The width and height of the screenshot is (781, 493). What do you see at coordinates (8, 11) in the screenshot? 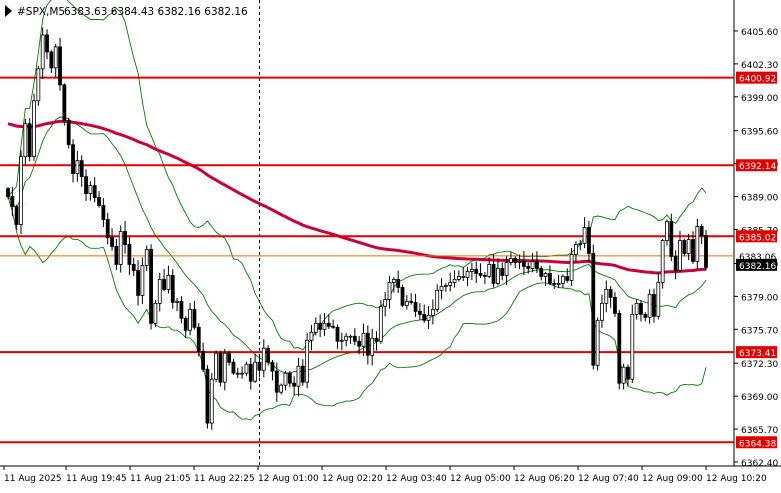
I see `collapse-arrow-icon` at bounding box center [8, 11].